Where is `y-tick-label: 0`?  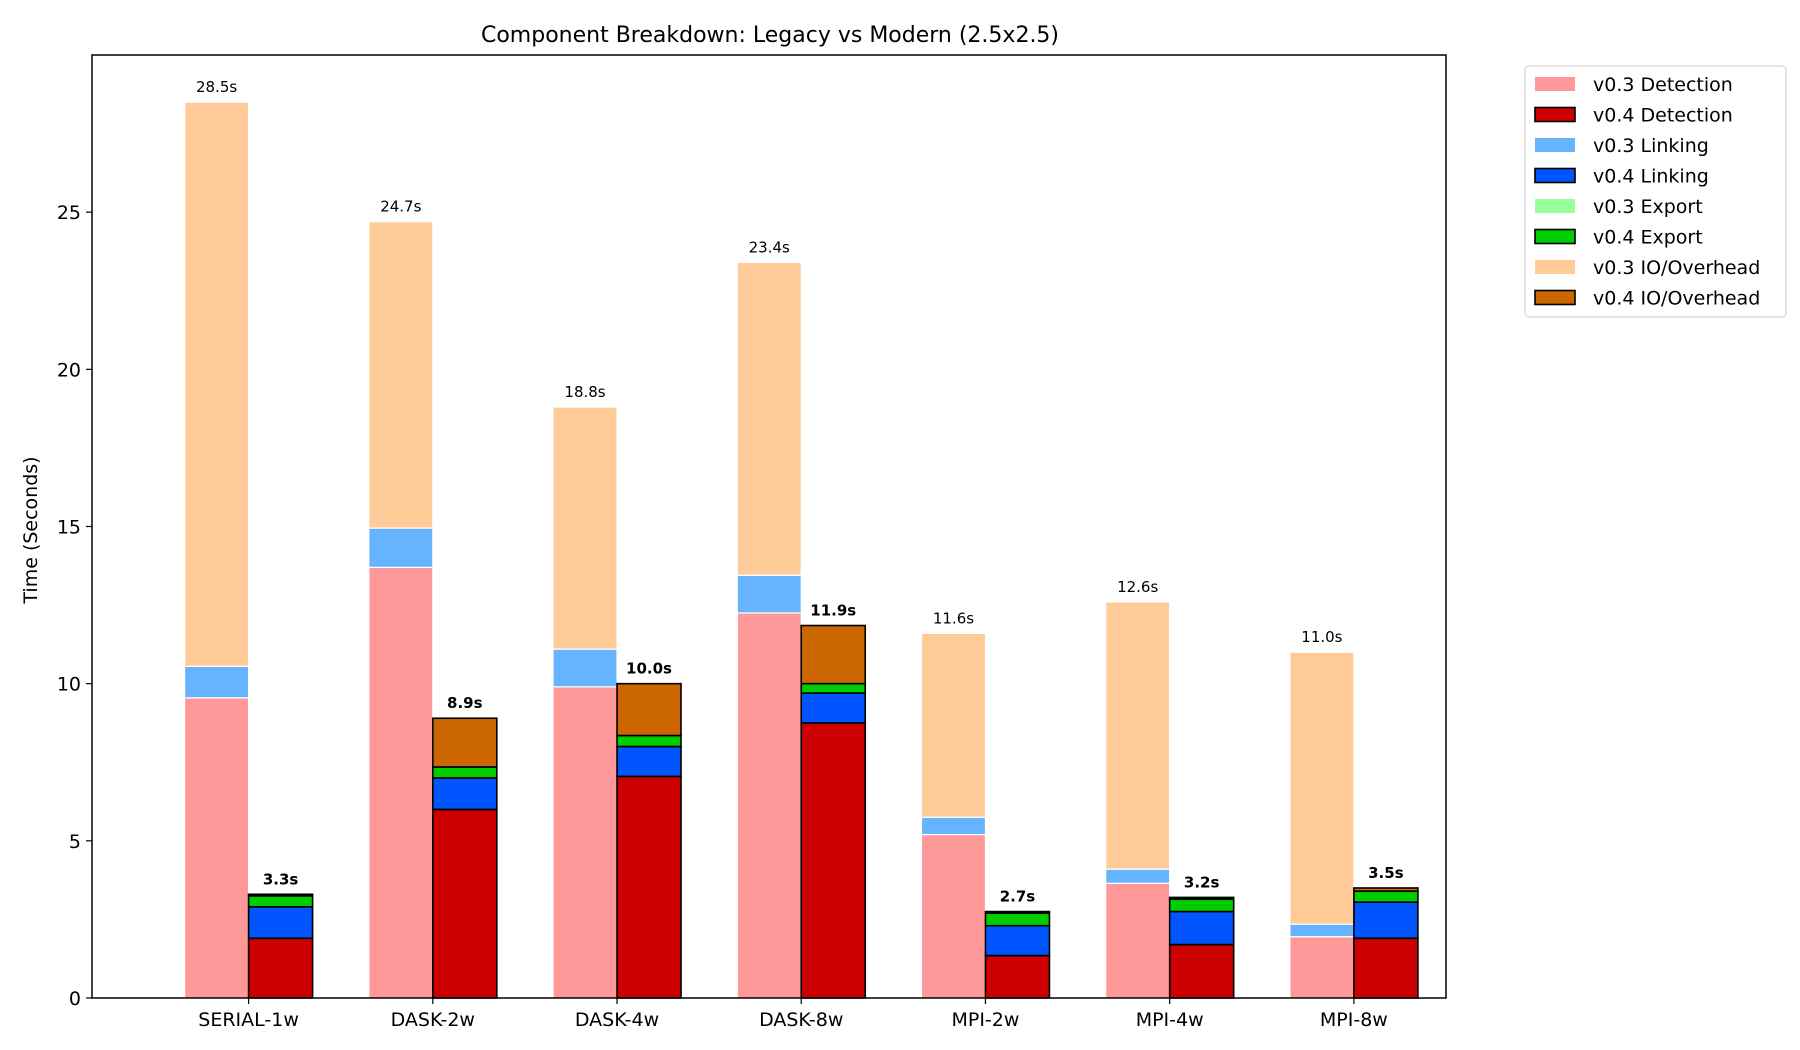
y-tick-label: 0 is located at coordinates (75, 999).